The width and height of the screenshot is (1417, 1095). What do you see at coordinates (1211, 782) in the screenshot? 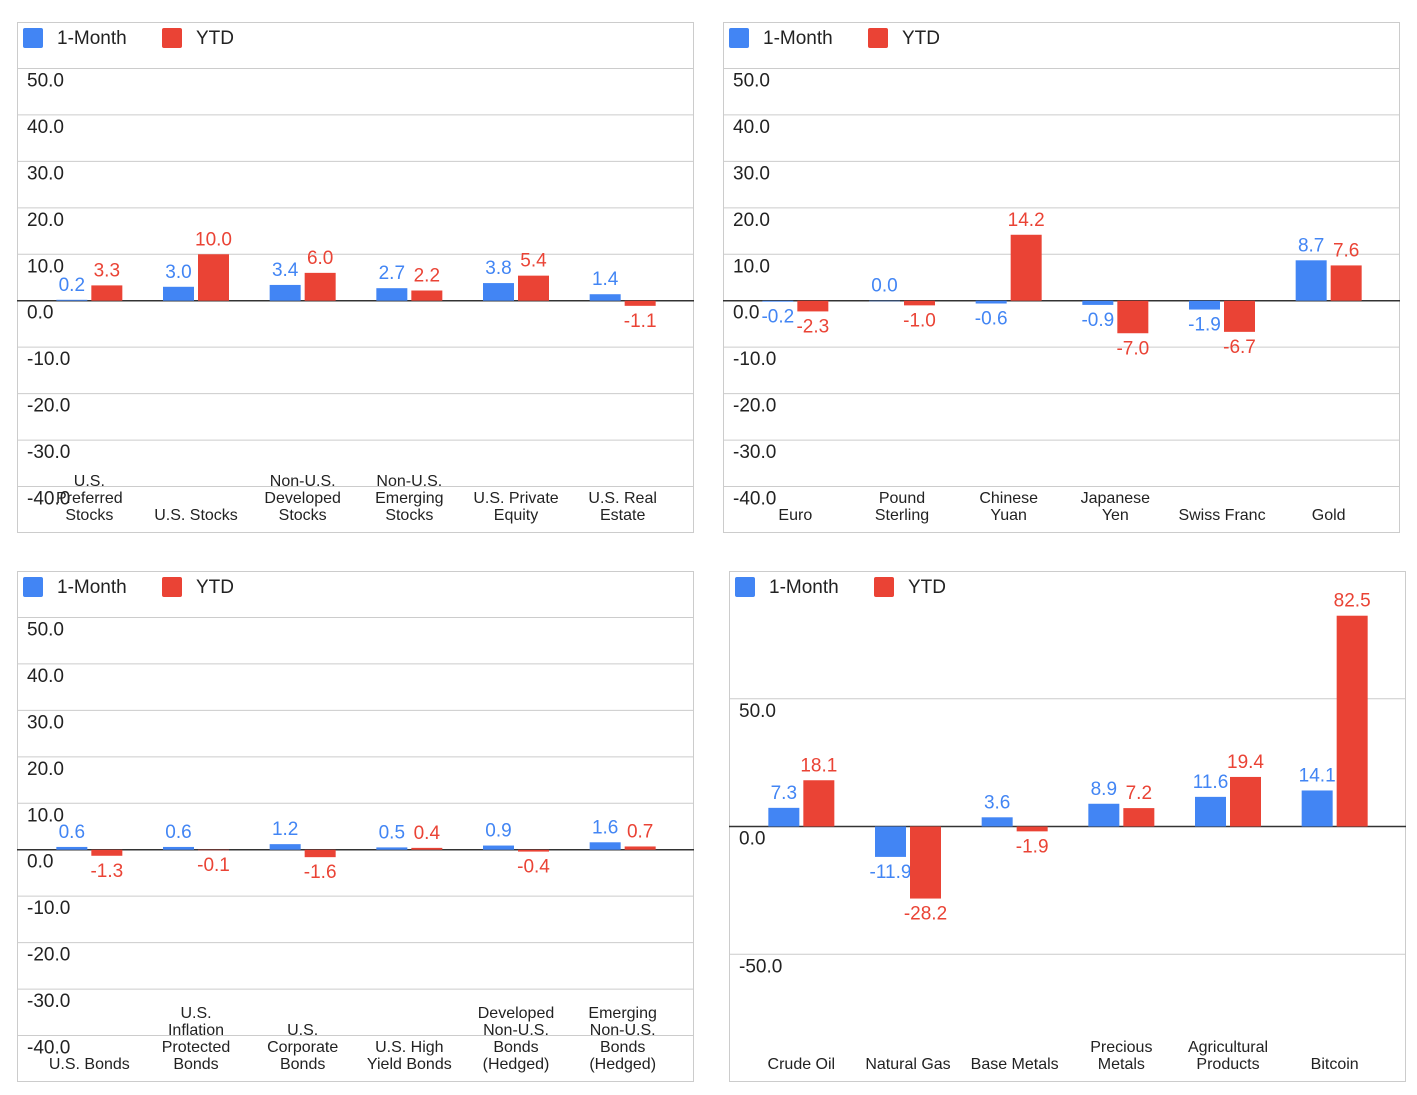
I see `value-label: 11.6` at bounding box center [1211, 782].